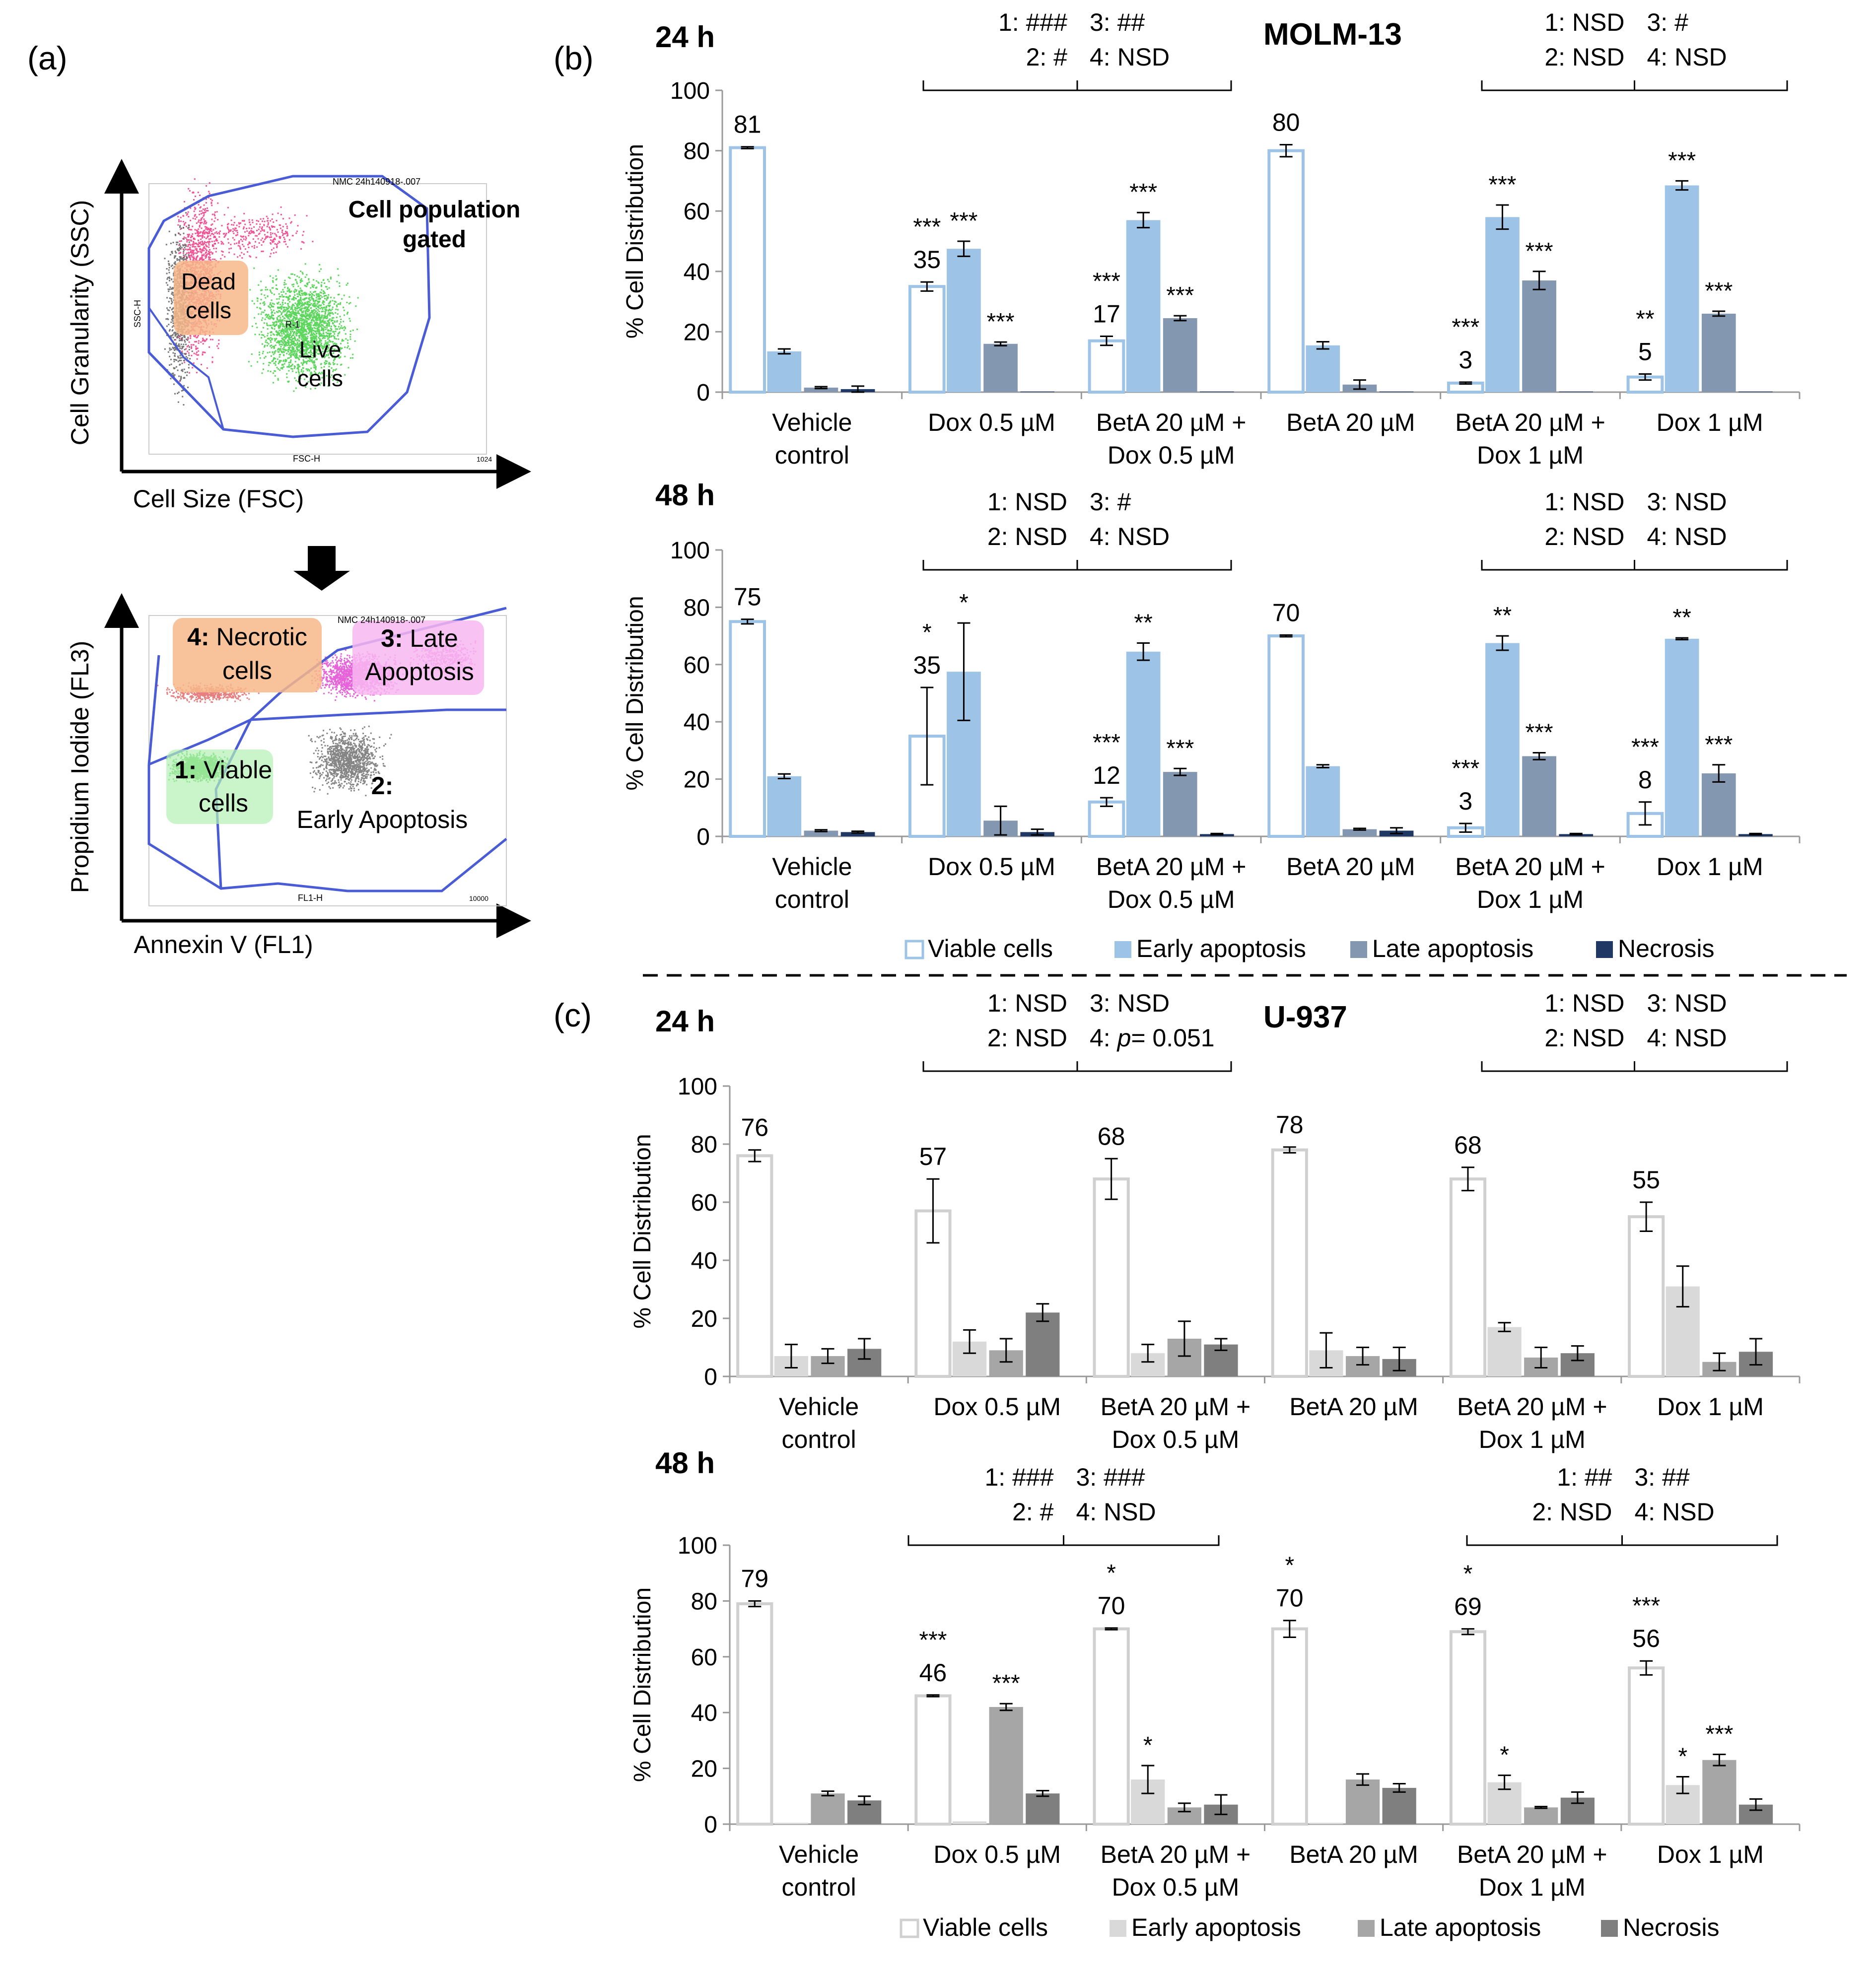  What do you see at coordinates (223, 787) in the screenshot?
I see `viable-label: 1: Viable cells` at bounding box center [223, 787].